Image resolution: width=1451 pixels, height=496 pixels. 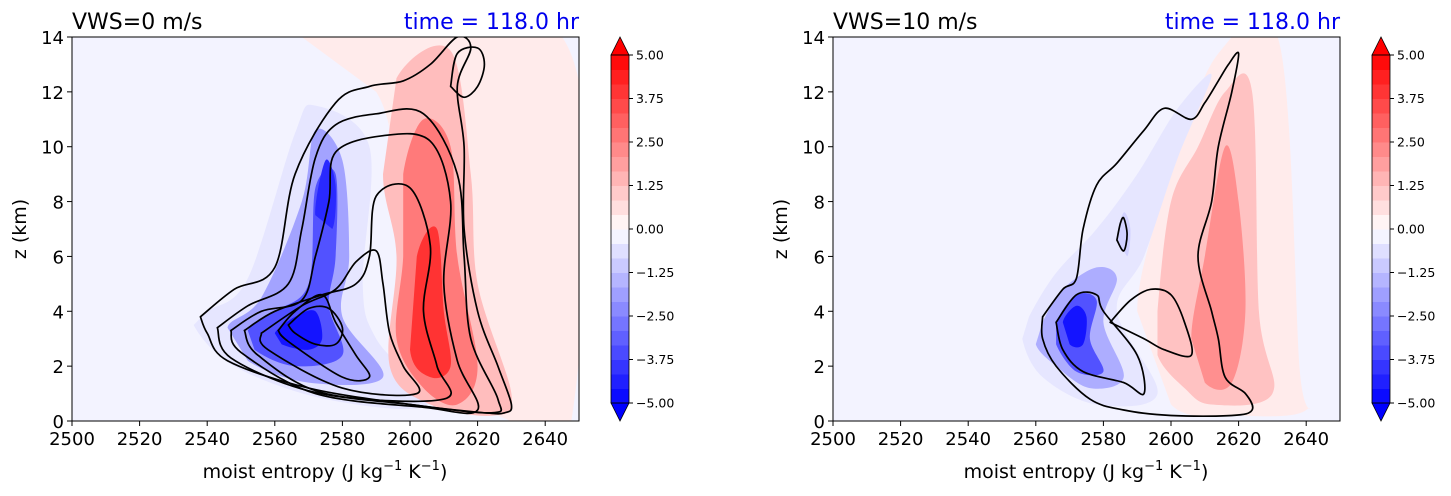 What do you see at coordinates (293, 472) in the screenshot?
I see `x-label-part1: moist entropy (J kg` at bounding box center [293, 472].